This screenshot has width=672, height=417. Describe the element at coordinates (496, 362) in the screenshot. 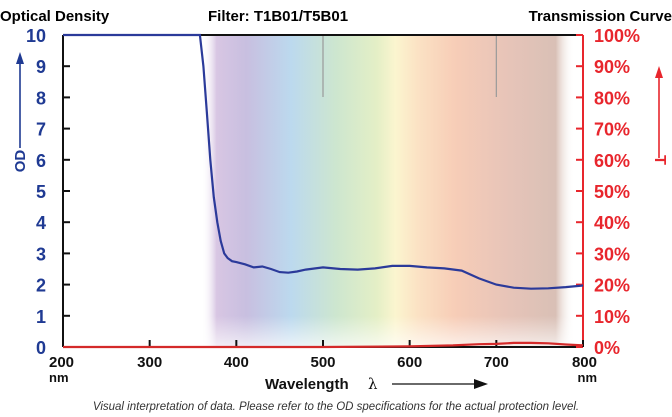

I see `x-tick-label: 700` at that location.